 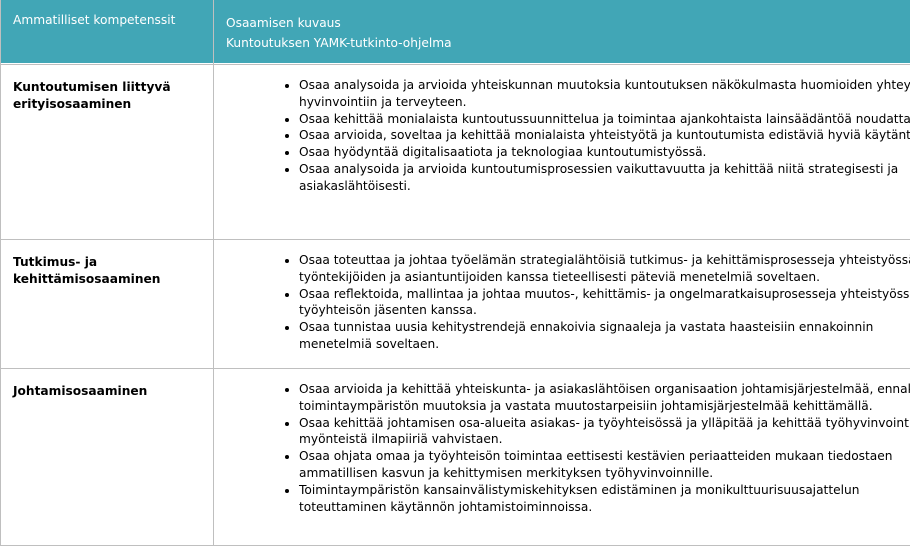 I want to click on competence: Kuntoutumisen liittyvä erityisosaaminen, so click(x=92, y=95).